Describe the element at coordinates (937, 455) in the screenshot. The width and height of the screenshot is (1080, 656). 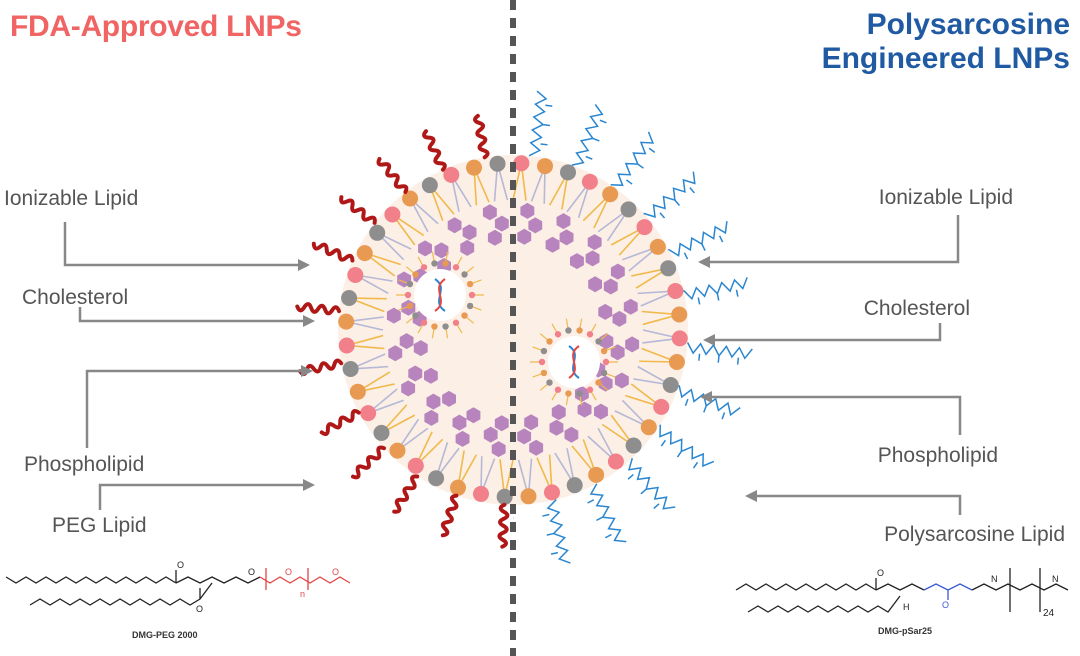
I see `label-right-phospholipid: Phospholipid` at that location.